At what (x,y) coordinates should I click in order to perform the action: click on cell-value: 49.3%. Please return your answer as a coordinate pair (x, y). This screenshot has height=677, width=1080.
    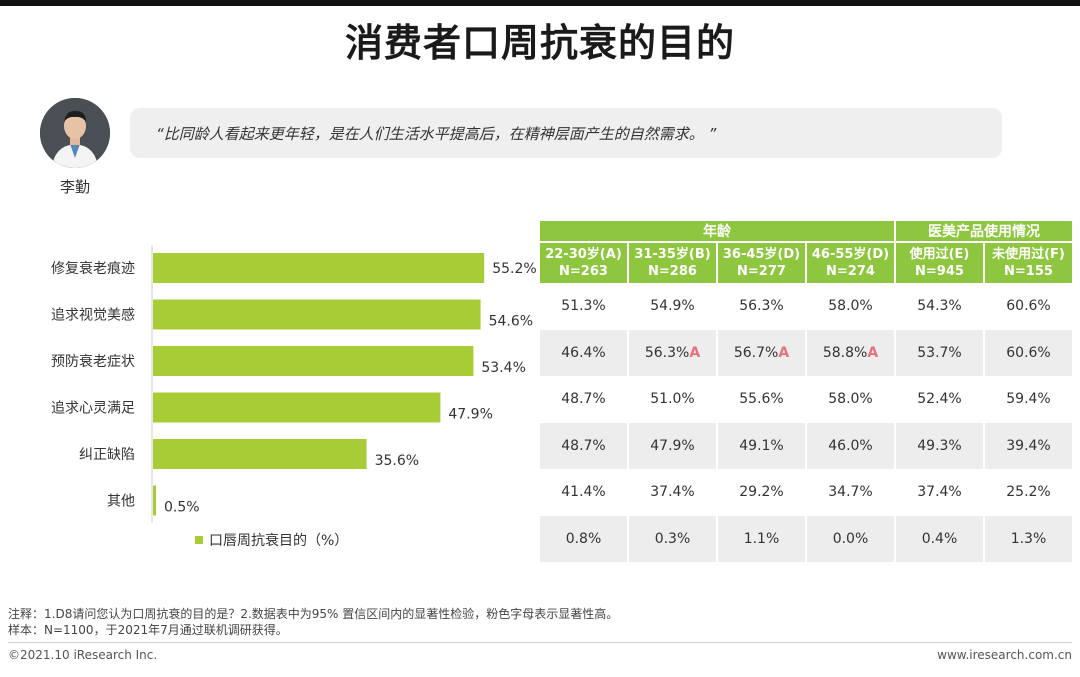
    Looking at the image, I should click on (939, 445).